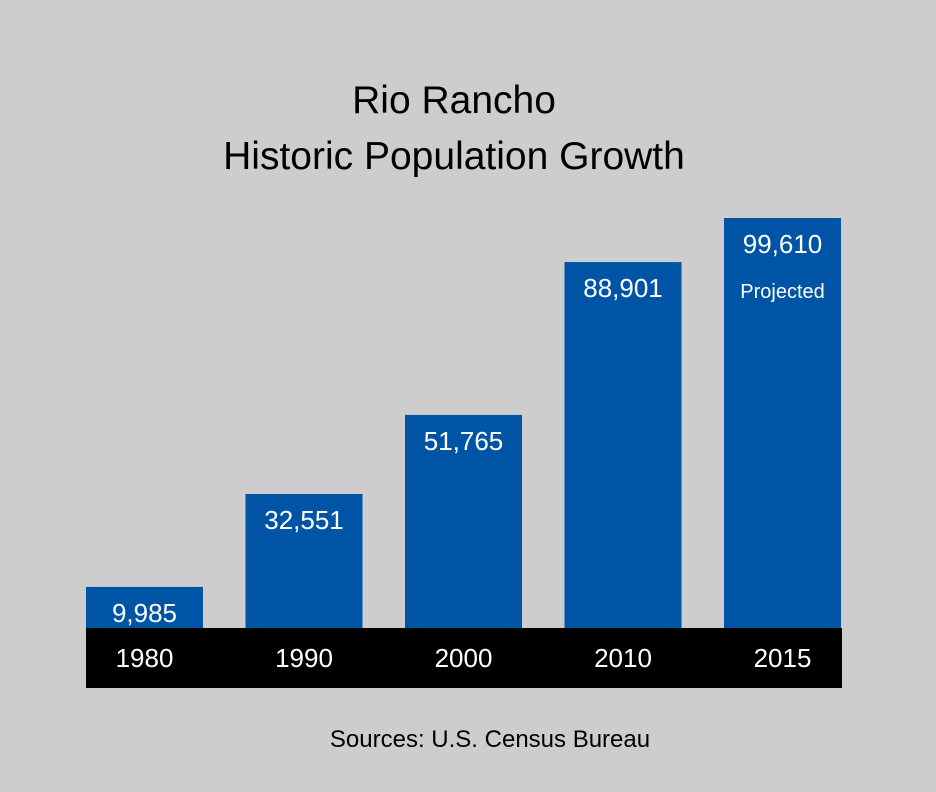  Describe the element at coordinates (304, 658) in the screenshot. I see `x-tick-label-1990: 1990` at that location.